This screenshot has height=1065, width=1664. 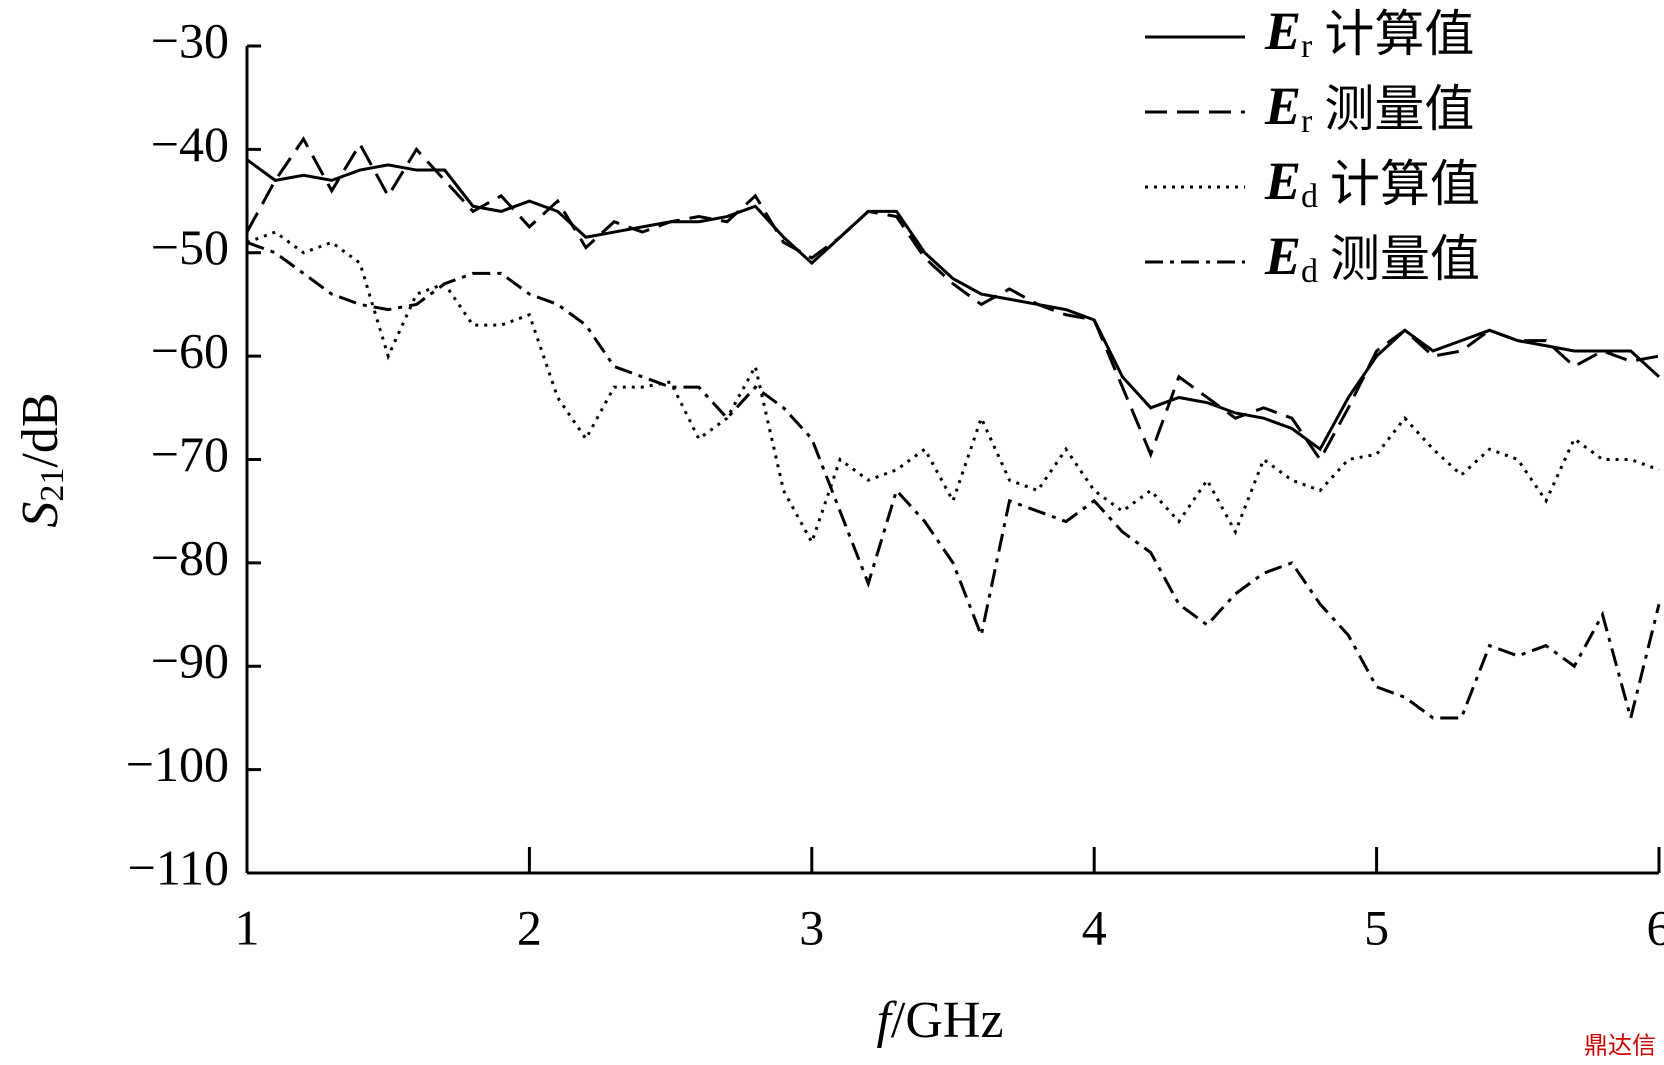 I want to click on legend-label: Ed 计算值, so click(x=1372, y=182).